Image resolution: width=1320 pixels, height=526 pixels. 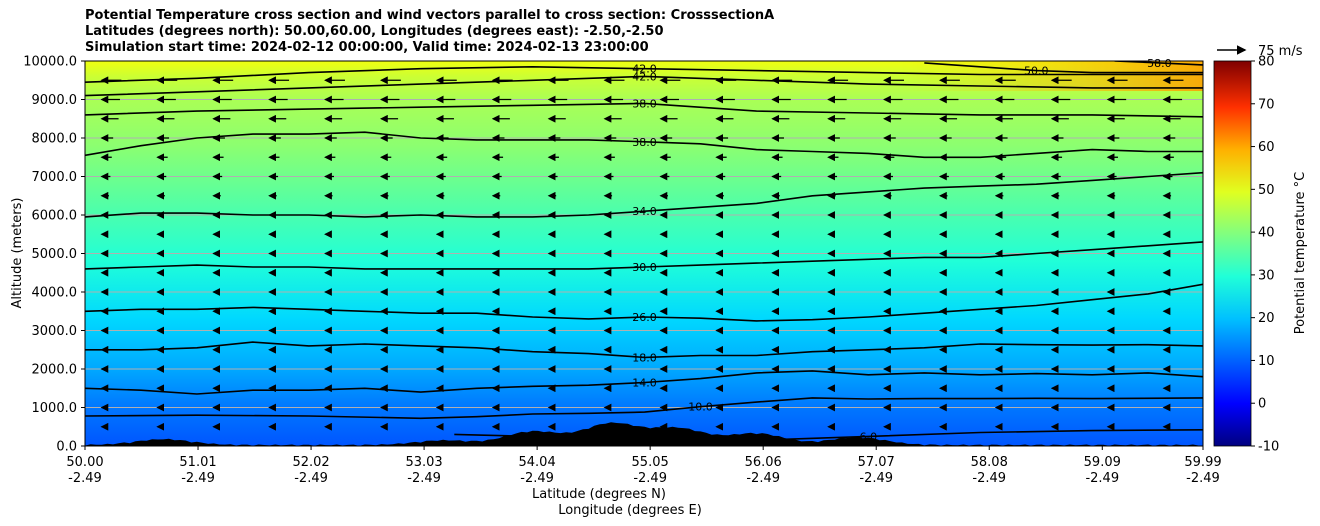 I want to click on x-tick-label-latitude: 56.06, so click(x=763, y=462).